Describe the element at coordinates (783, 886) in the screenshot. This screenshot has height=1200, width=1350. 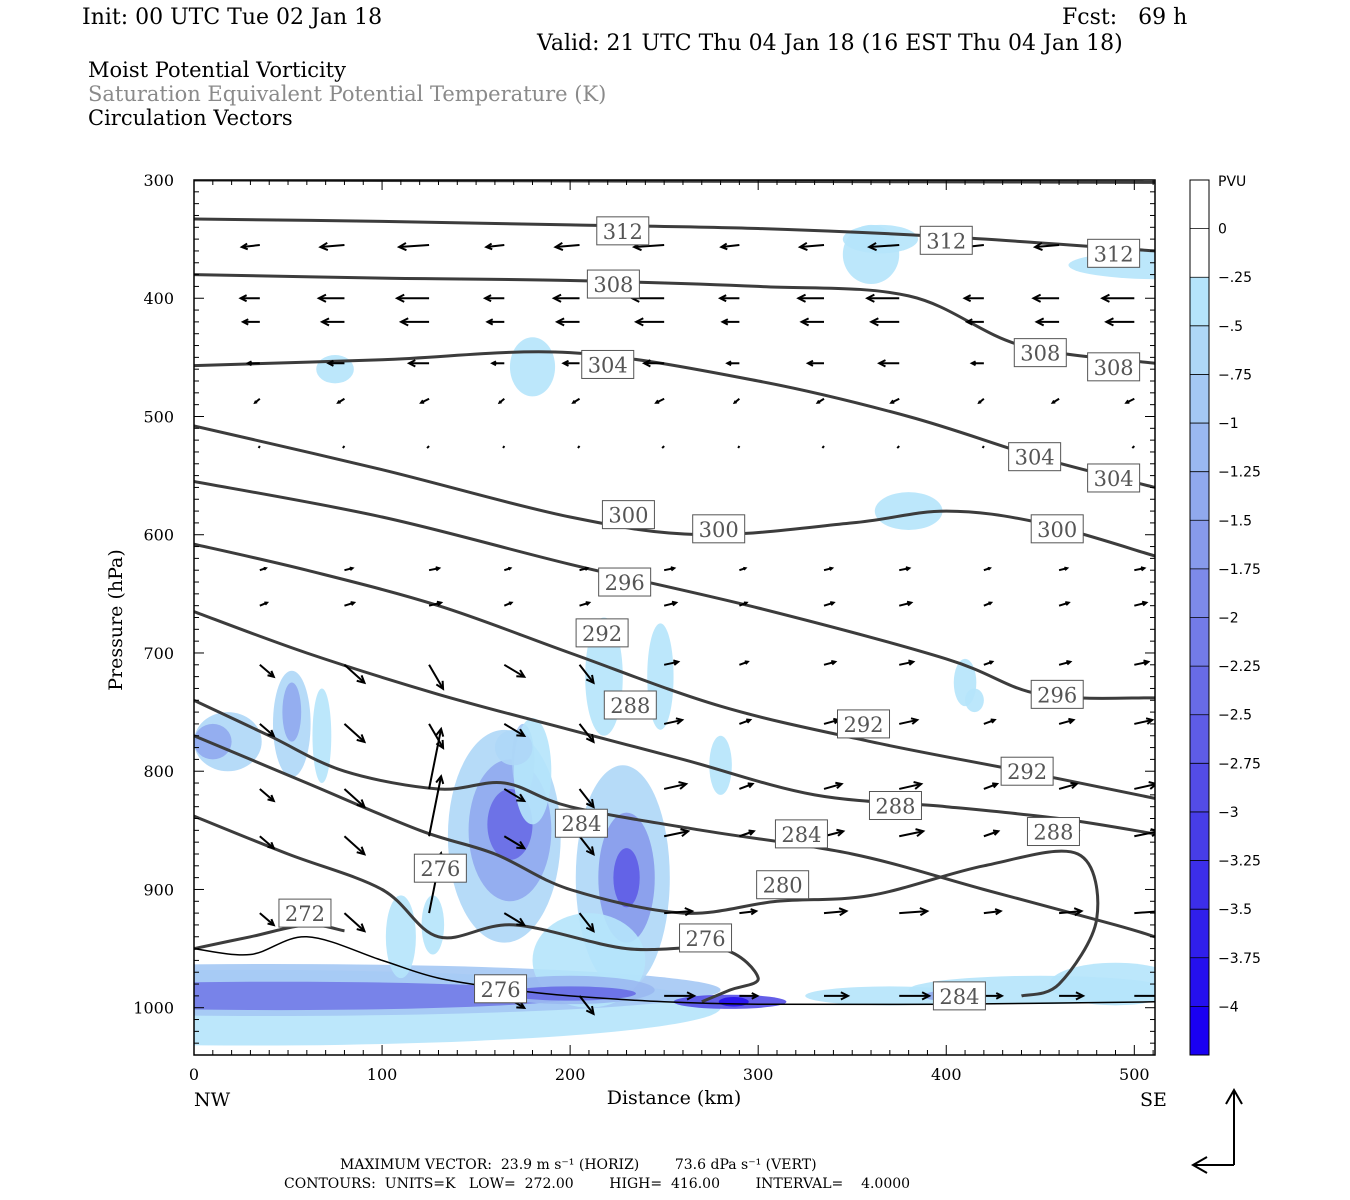
I see `svg-text: 280` at that location.